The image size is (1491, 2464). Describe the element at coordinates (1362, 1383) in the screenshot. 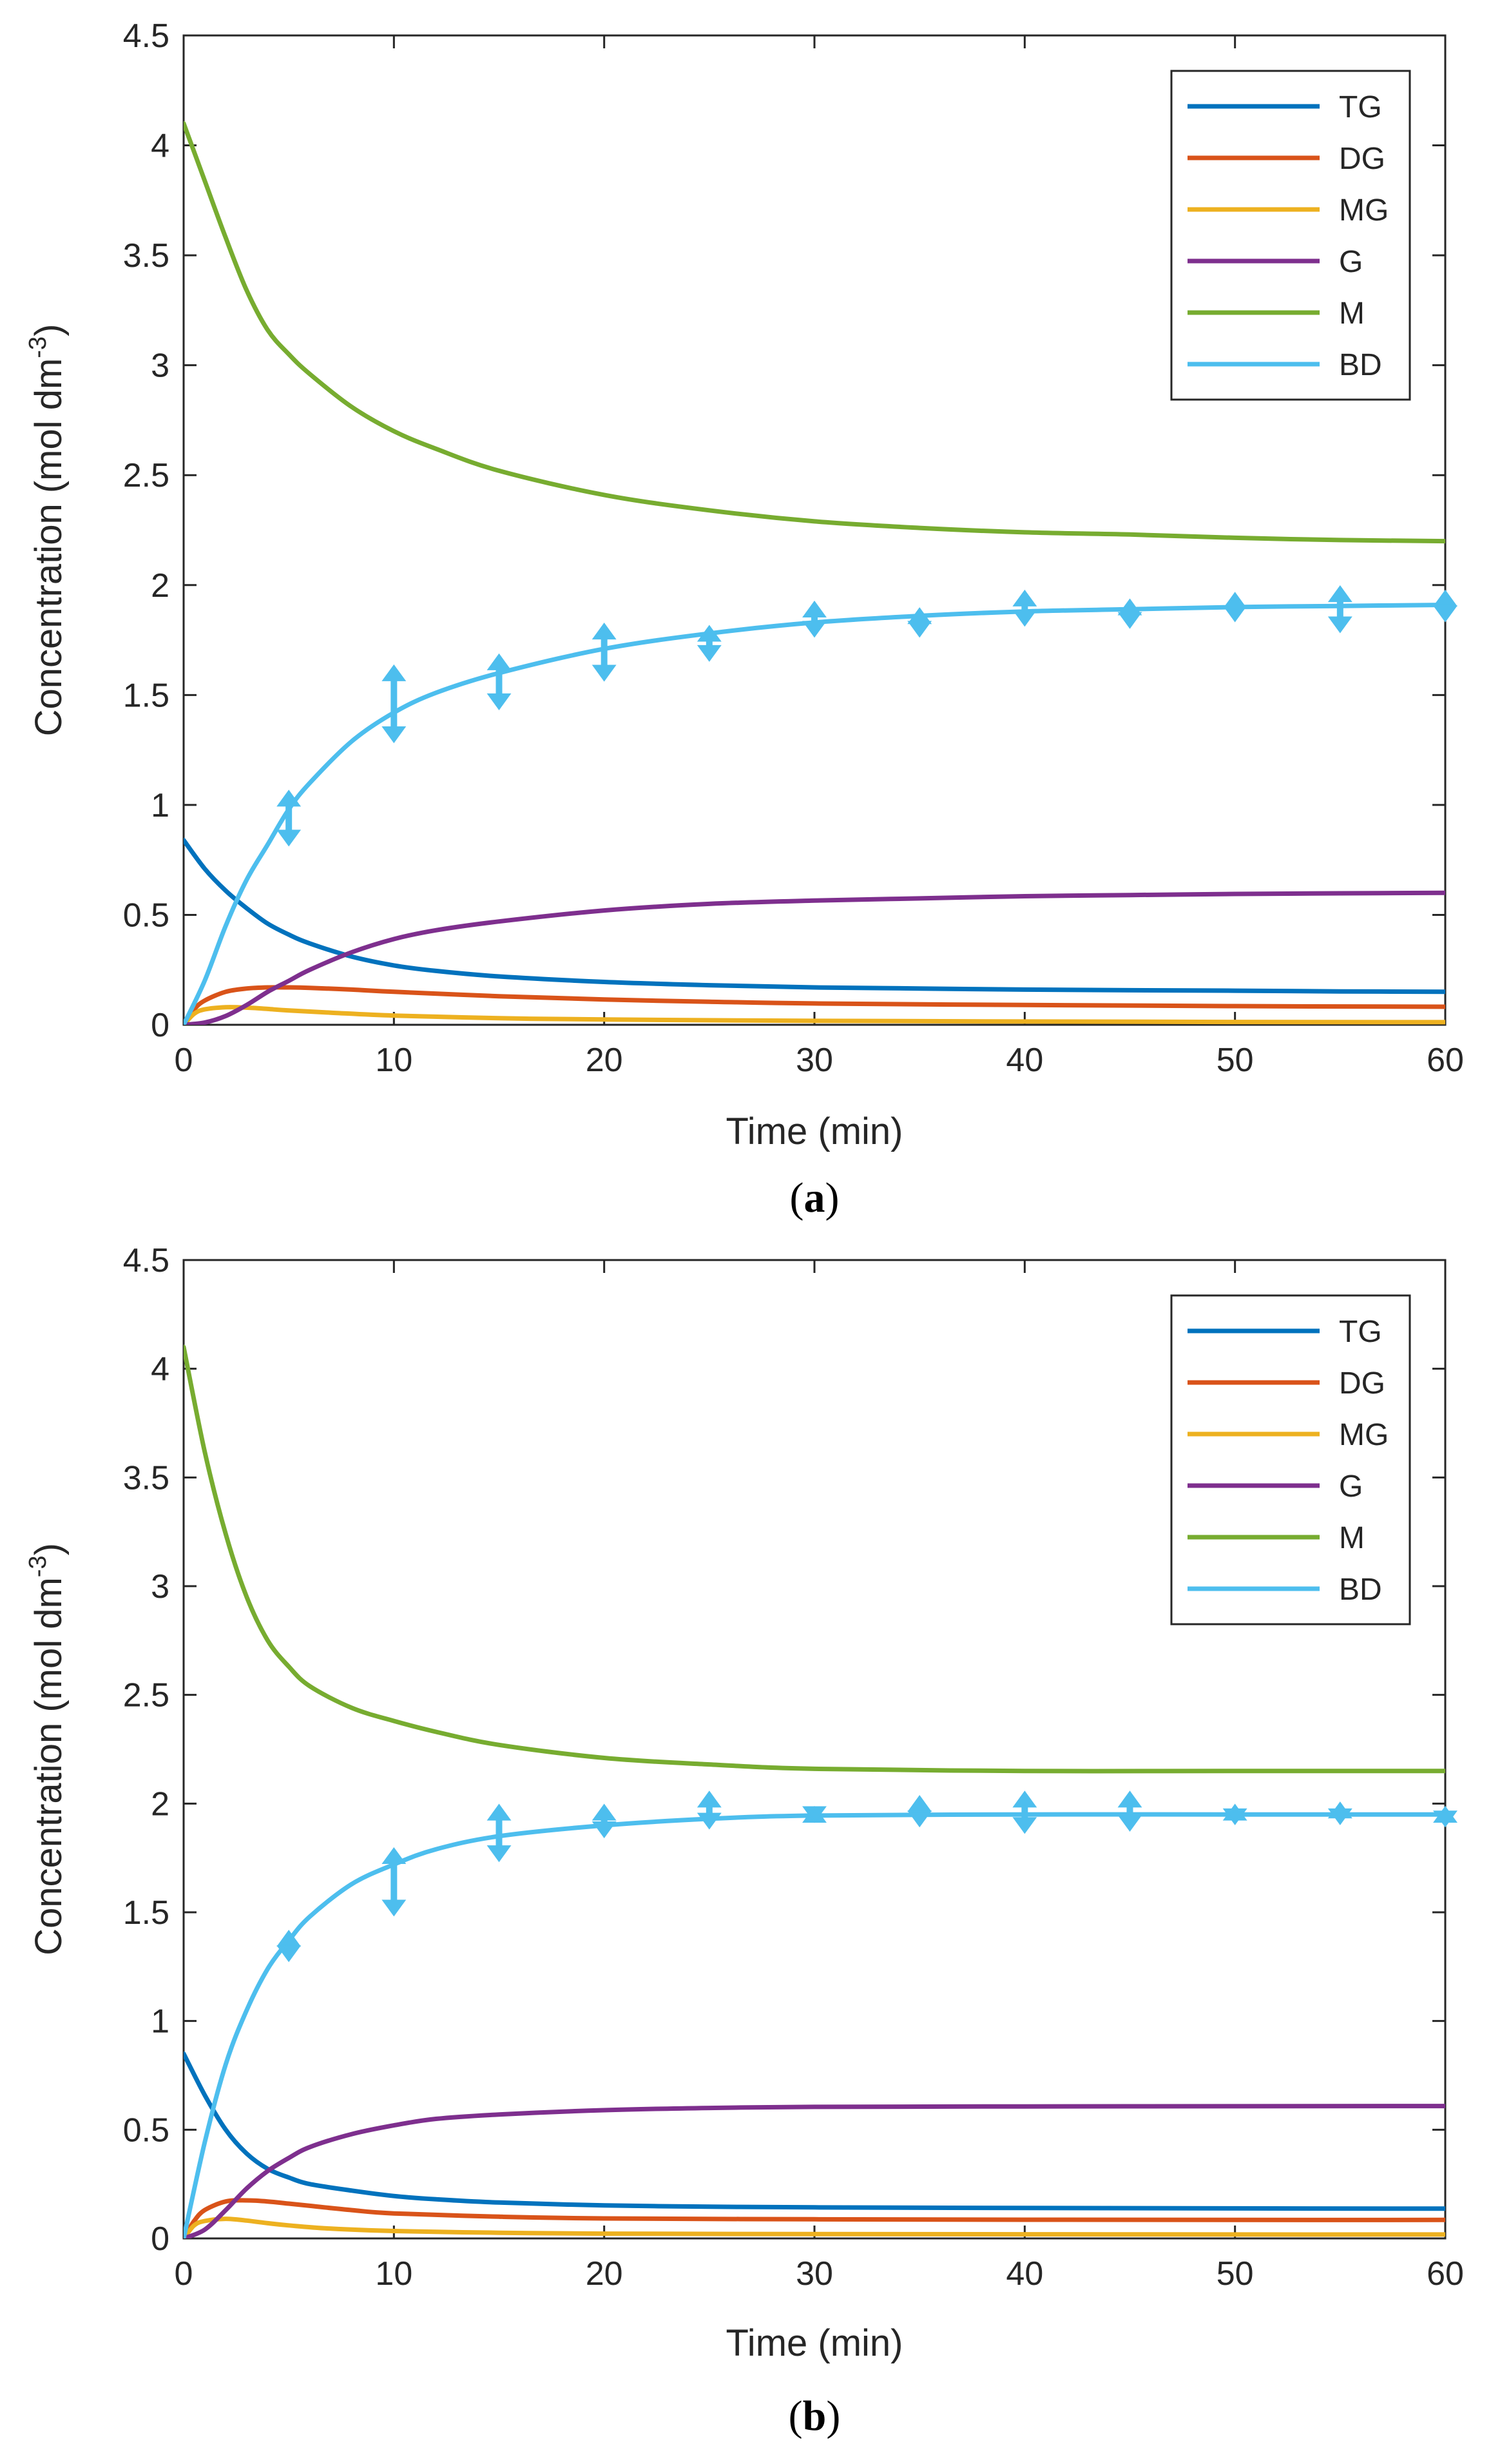

I see `legend-label-DG: DG` at that location.